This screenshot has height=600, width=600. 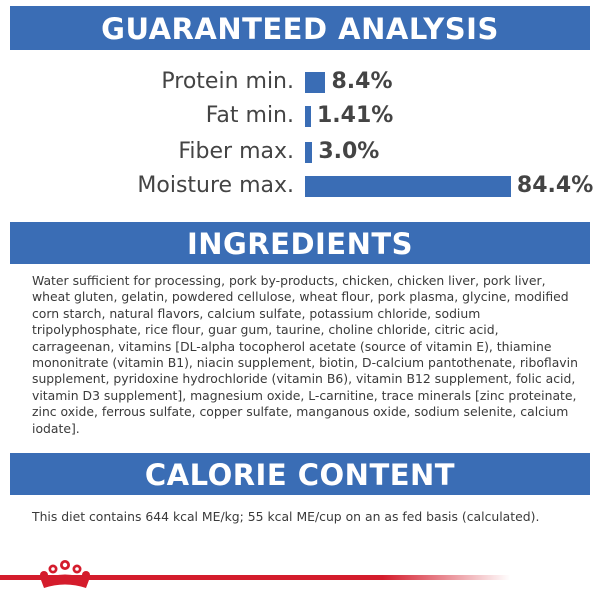 What do you see at coordinates (227, 81) in the screenshot?
I see `analysis-label: Protein min.` at bounding box center [227, 81].